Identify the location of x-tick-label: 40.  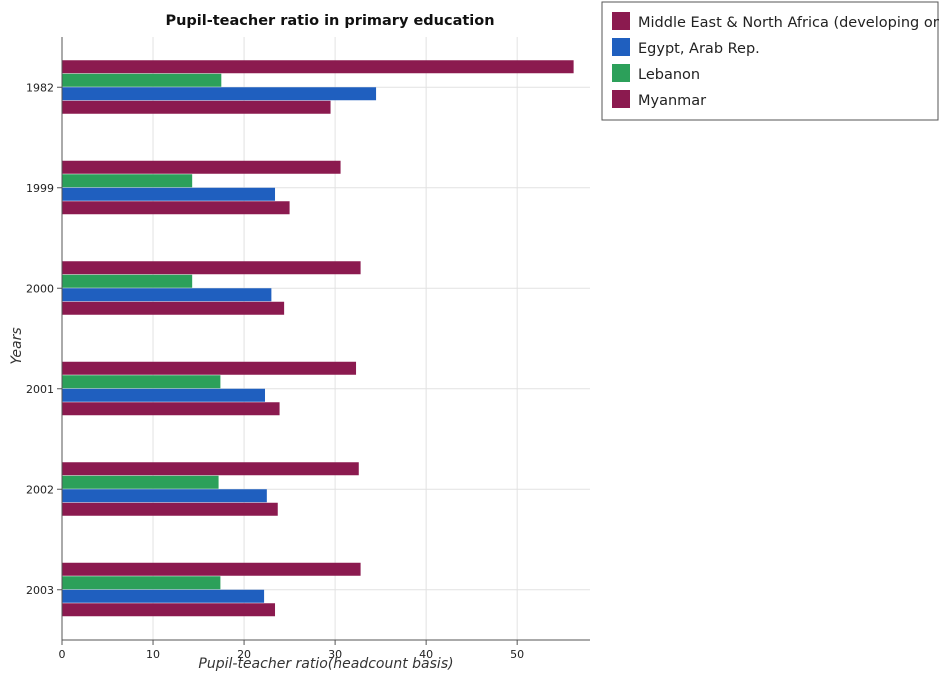
(426, 654).